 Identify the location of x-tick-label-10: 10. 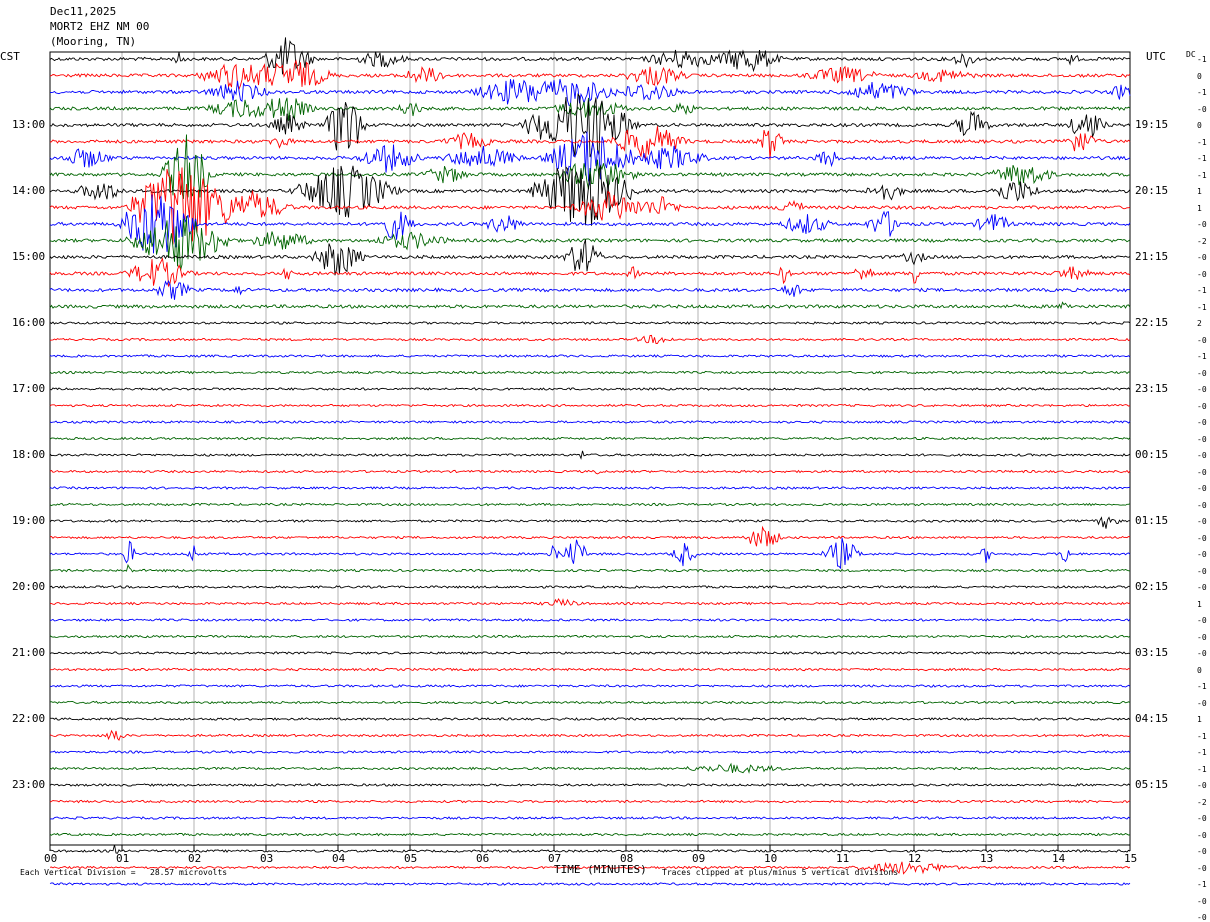
(771, 858).